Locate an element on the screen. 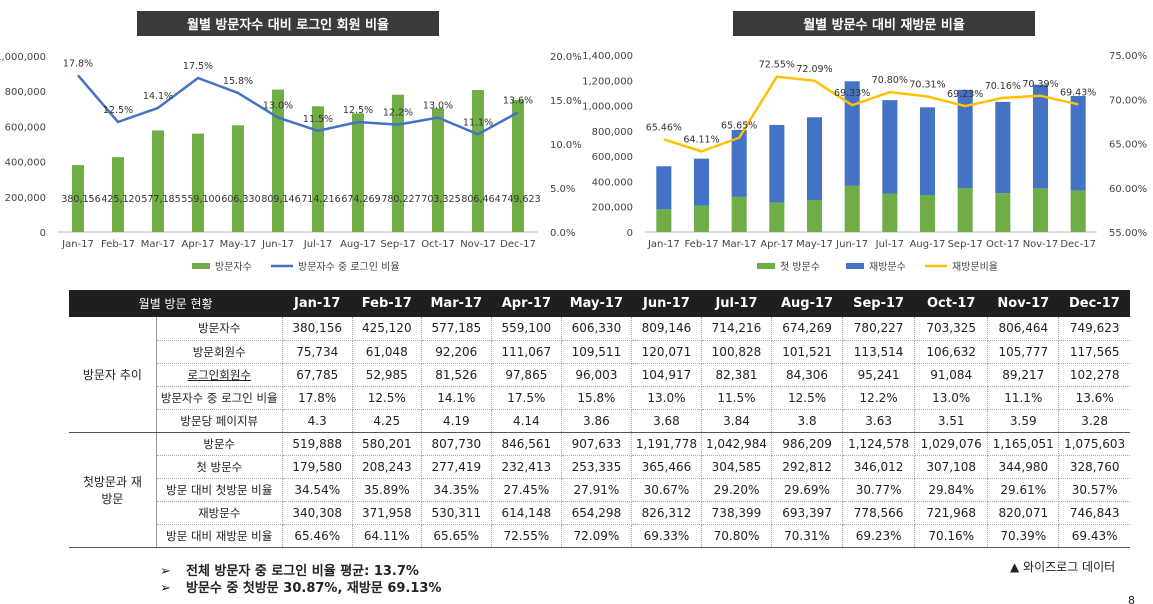 Image resolution: width=1153 pixels, height=604 pixels. table-row-label: 로그인회원수 is located at coordinates (219, 375).